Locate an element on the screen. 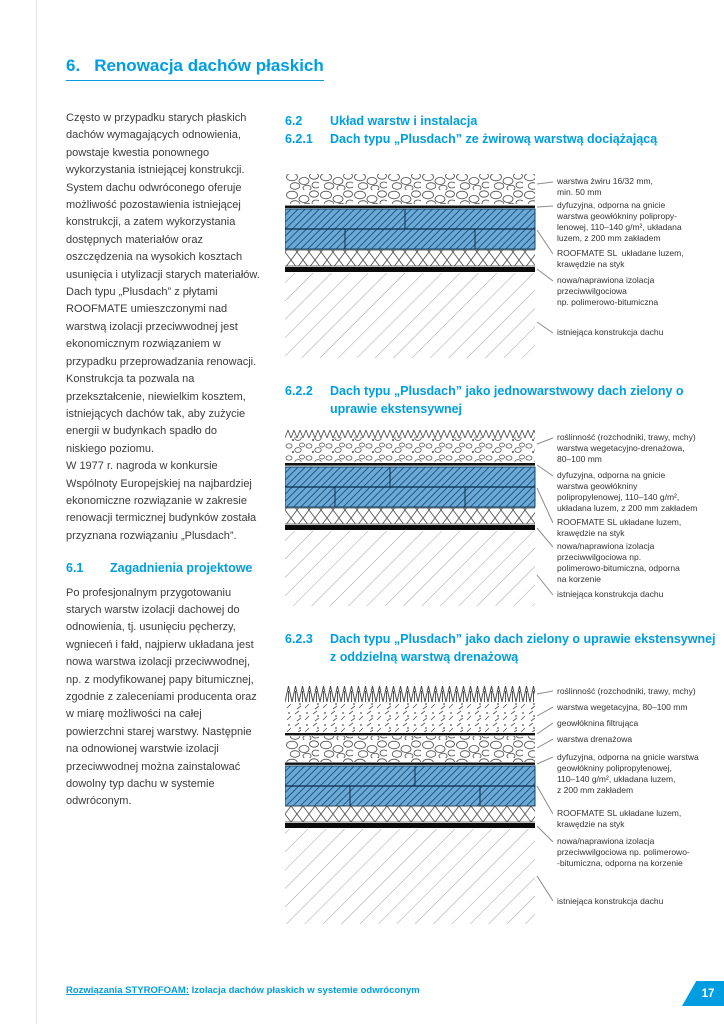 The image size is (724, 1024). diagram3-label-substrate: warstwa wegetacyjna, 80–100 mm is located at coordinates (622, 707).